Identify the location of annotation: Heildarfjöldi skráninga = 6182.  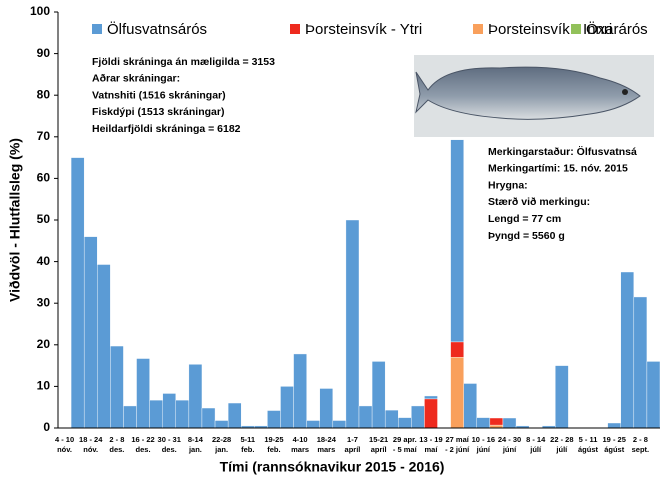
(166, 129).